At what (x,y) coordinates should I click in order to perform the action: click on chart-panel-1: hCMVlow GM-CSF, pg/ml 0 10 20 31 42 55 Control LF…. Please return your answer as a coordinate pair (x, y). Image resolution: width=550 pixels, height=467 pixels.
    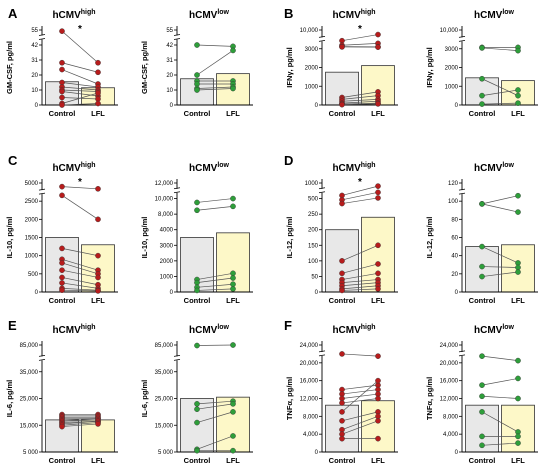
    Looking at the image, I should click on (196, 63).